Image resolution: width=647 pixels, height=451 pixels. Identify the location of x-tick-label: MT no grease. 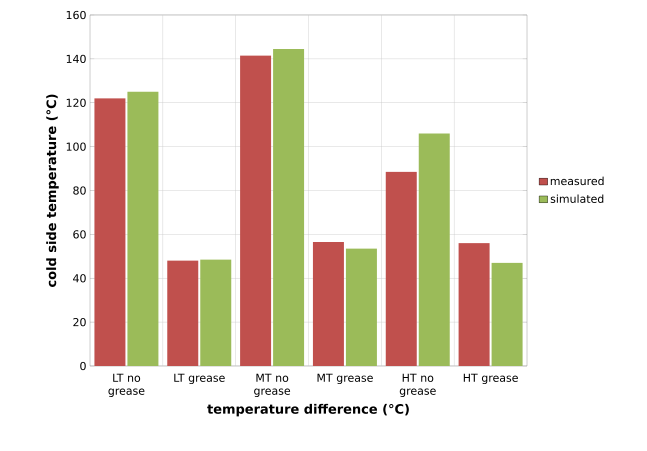
(272, 385).